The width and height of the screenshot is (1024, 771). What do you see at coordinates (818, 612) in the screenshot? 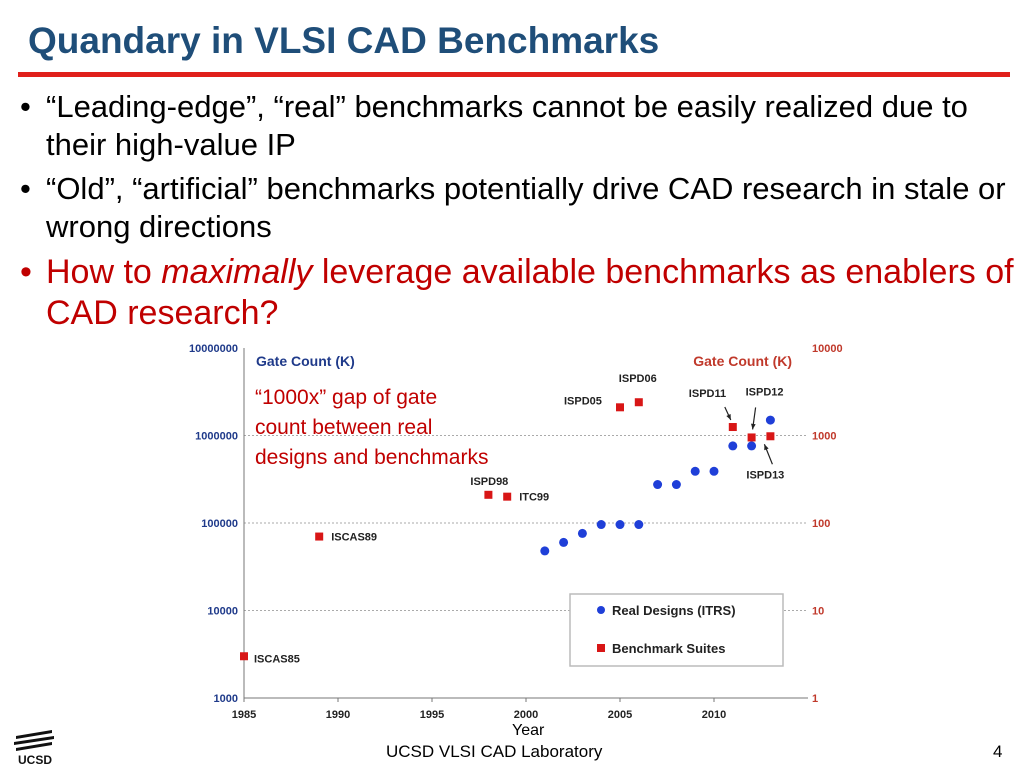
I see `right-tick-label: 10` at bounding box center [818, 612].